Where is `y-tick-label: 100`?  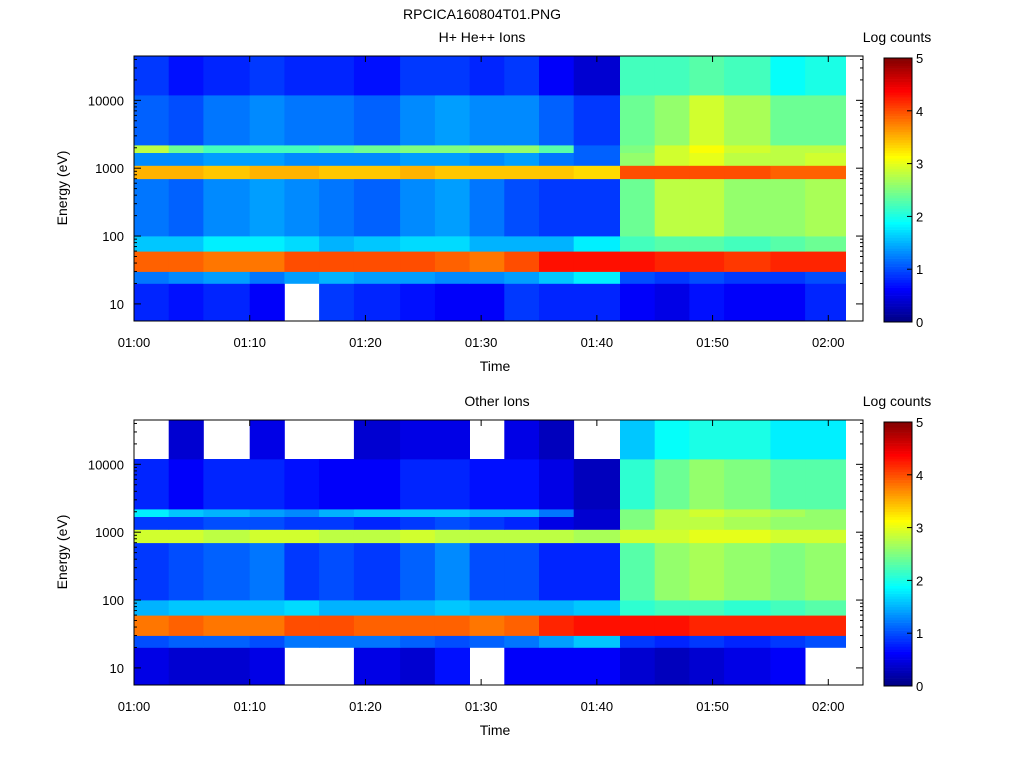
y-tick-label: 100 is located at coordinates (113, 236).